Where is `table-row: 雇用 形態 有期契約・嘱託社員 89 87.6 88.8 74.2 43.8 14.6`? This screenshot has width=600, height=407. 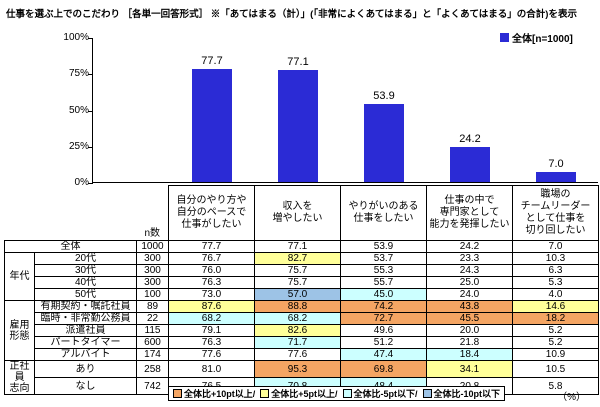 table-row: 雇用 形態 有期契約・嘱託社員 89 87.6 88.8 74.2 43.8 14.6 is located at coordinates (301, 330).